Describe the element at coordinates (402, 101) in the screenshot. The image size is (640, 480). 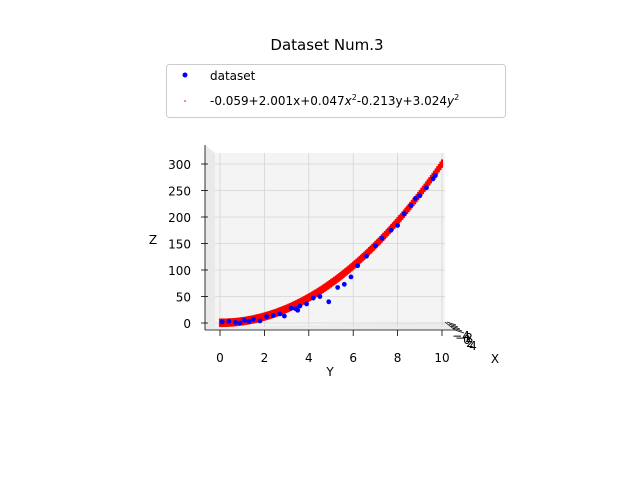
I see `legend-fit-part-3: -0.213y+3.024` at that location.